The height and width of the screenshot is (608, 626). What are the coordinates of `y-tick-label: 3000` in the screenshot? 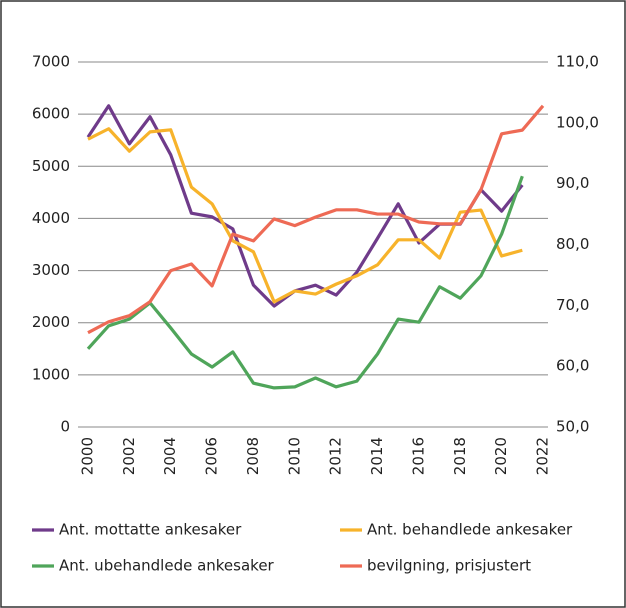 It's located at (51, 270).